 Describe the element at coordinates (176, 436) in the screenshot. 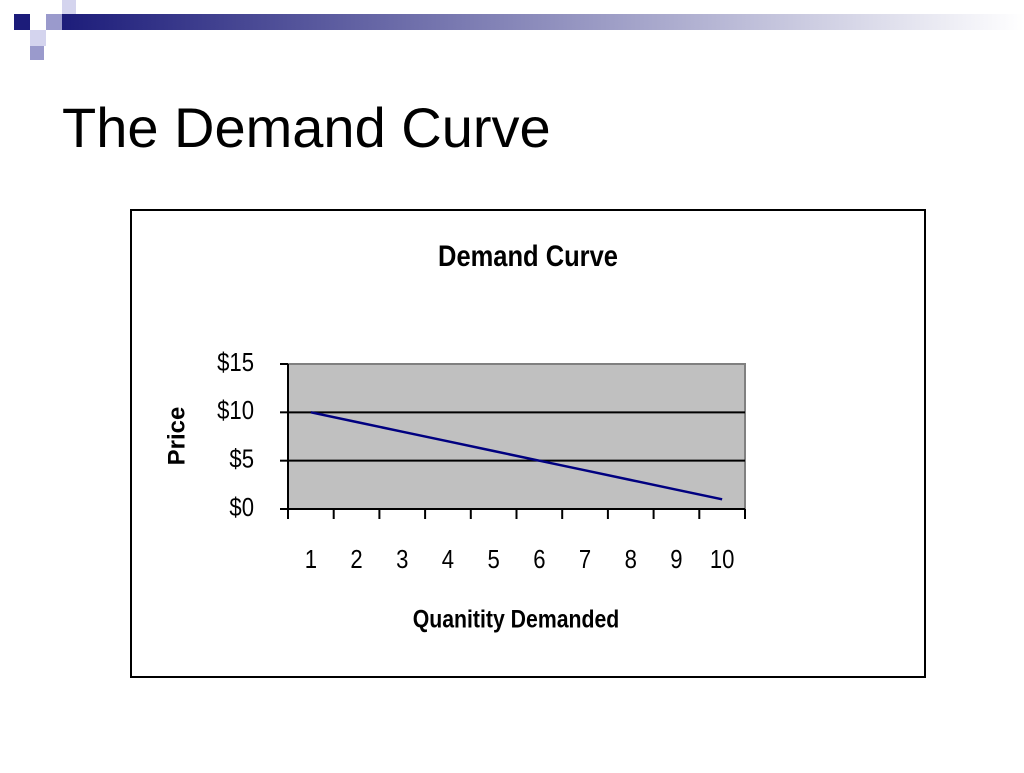

I see `y-axis-label: Price` at that location.